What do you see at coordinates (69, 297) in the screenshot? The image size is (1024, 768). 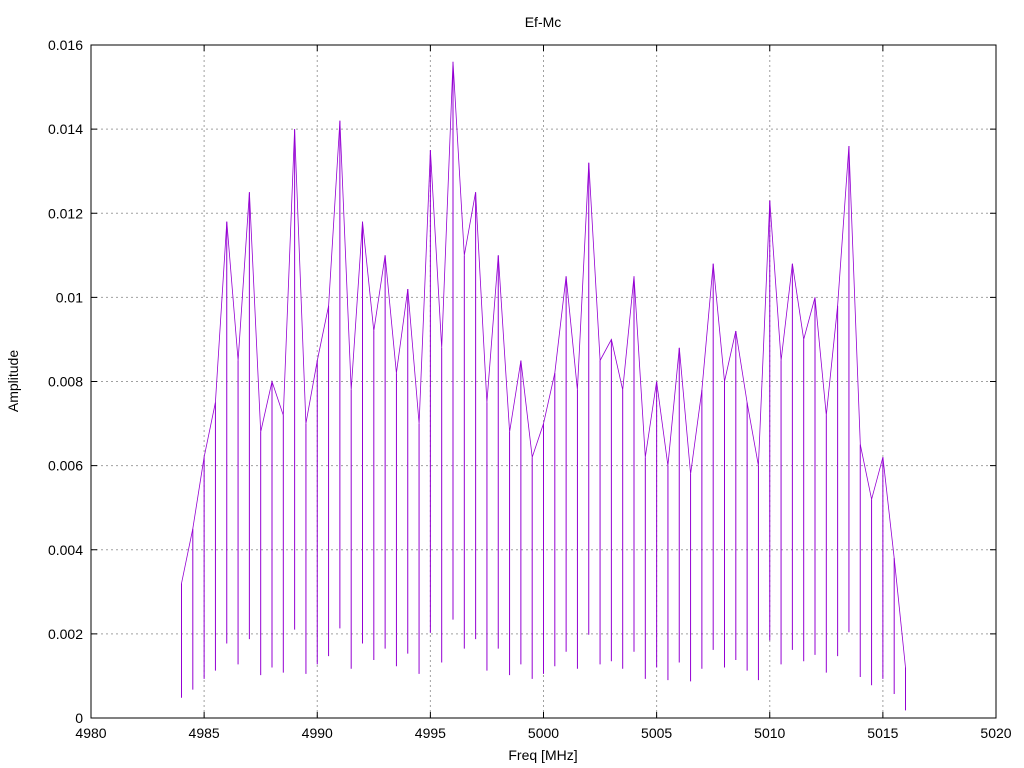 I see `y-tick-label: 0.01` at bounding box center [69, 297].